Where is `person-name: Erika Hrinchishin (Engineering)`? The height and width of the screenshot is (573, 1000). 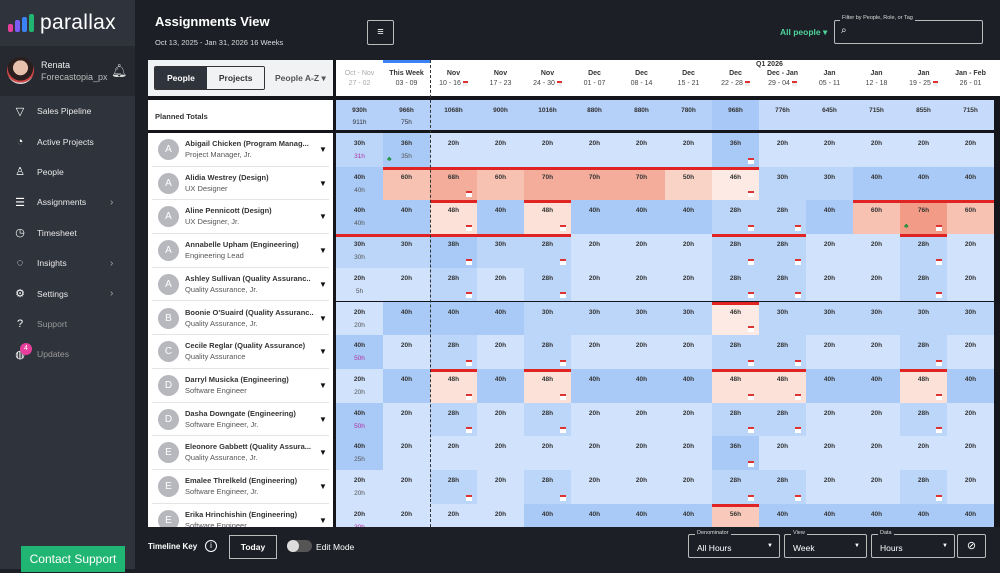
person-name: Erika Hrinchishin (Engineering) is located at coordinates (241, 514).